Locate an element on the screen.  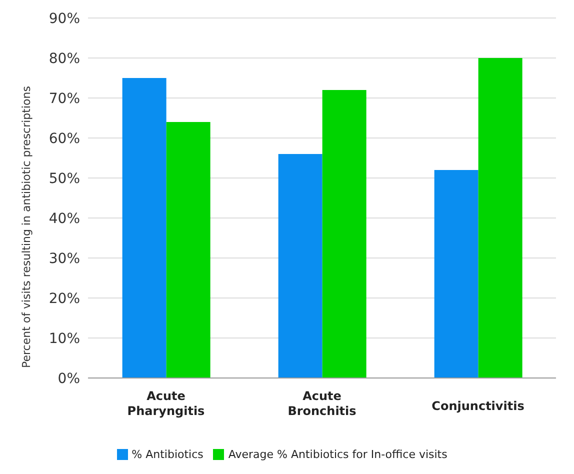
y-tick-label: 10% is located at coordinates (64, 338).